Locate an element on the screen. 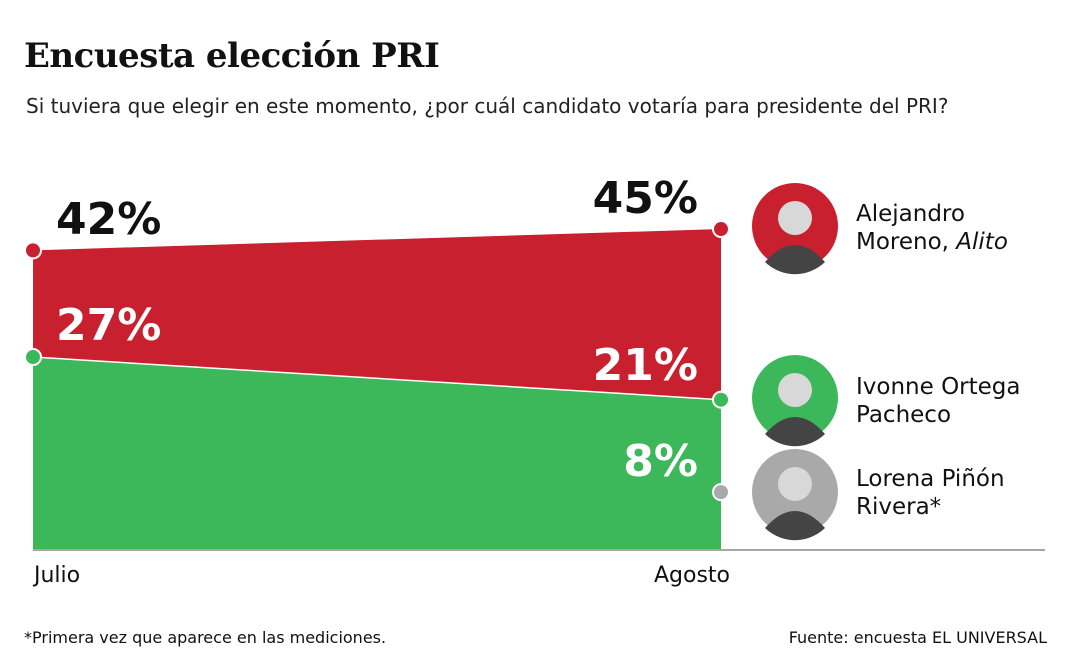  label-alito-julio: 42% is located at coordinates (108, 219).